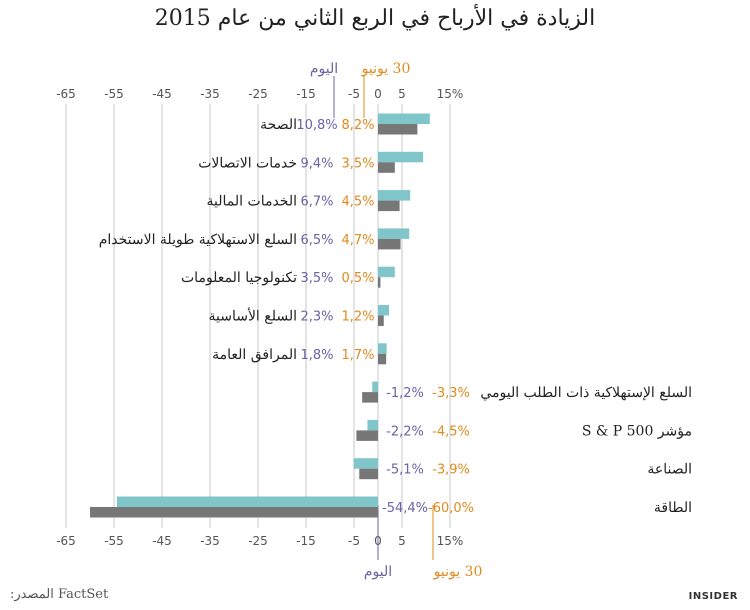  I want to click on legend-today-bottom: اليوم, so click(378, 572).